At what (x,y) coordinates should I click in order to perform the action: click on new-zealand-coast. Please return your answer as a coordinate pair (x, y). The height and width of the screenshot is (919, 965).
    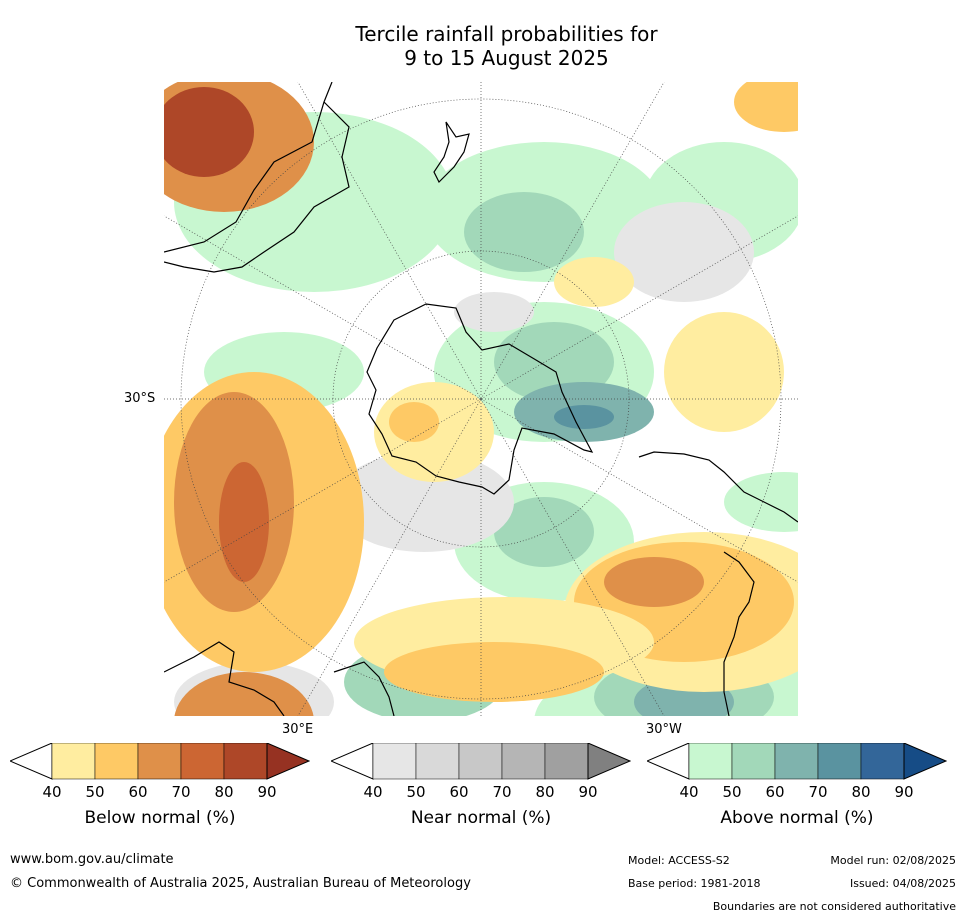
    Looking at the image, I should click on (451, 152).